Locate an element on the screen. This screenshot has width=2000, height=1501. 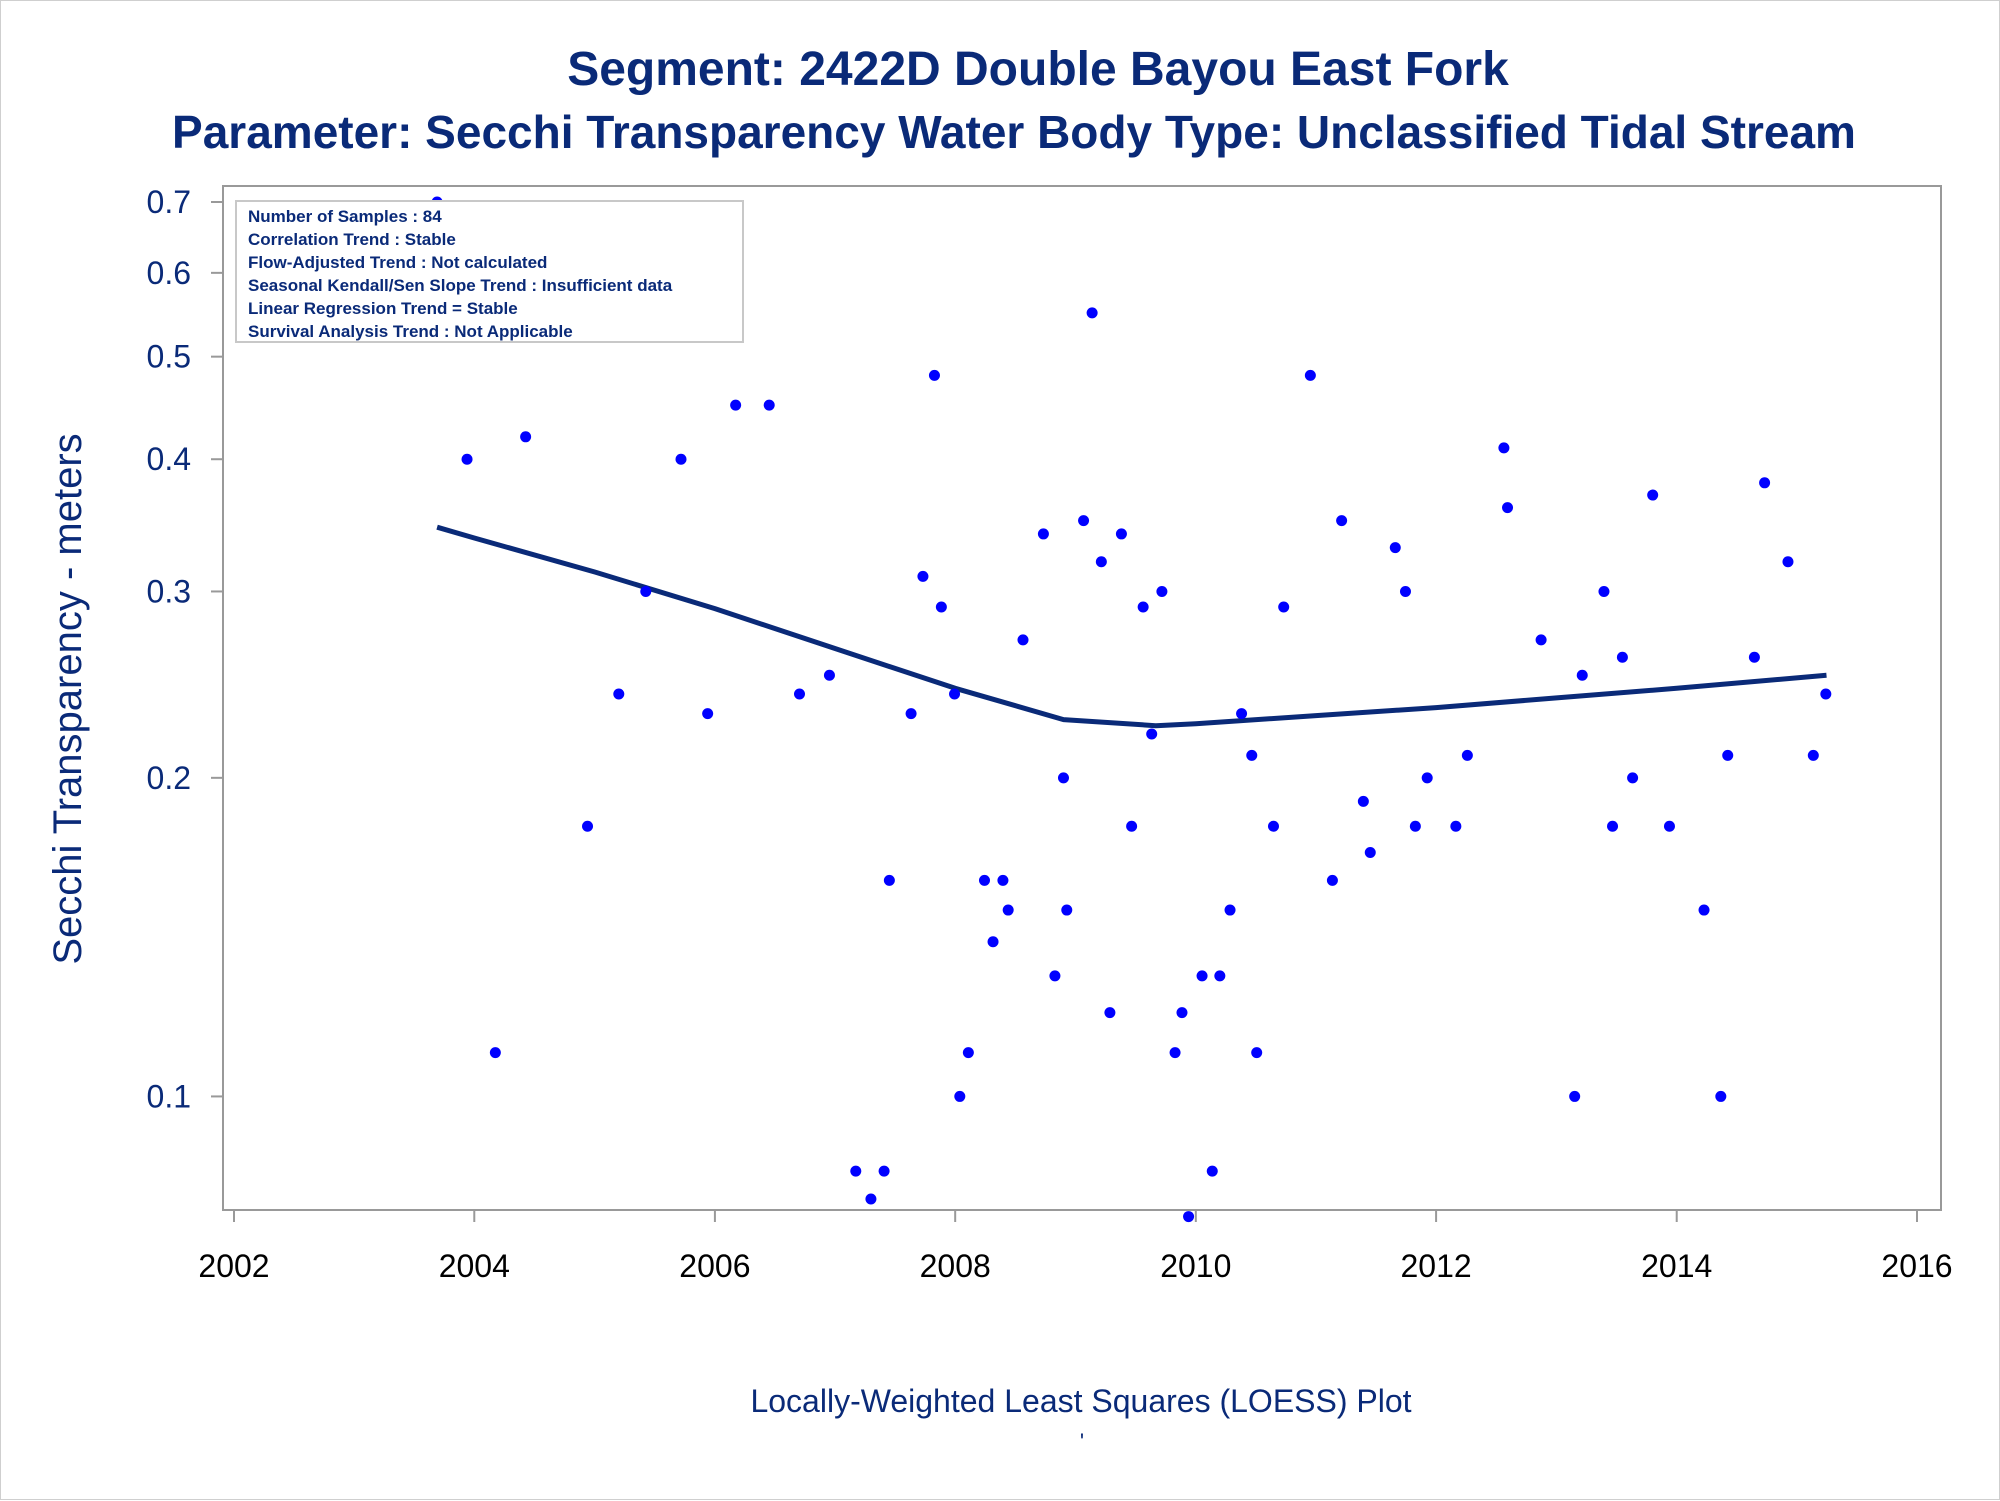
y-tick-label: 0.5 is located at coordinates (169, 357).